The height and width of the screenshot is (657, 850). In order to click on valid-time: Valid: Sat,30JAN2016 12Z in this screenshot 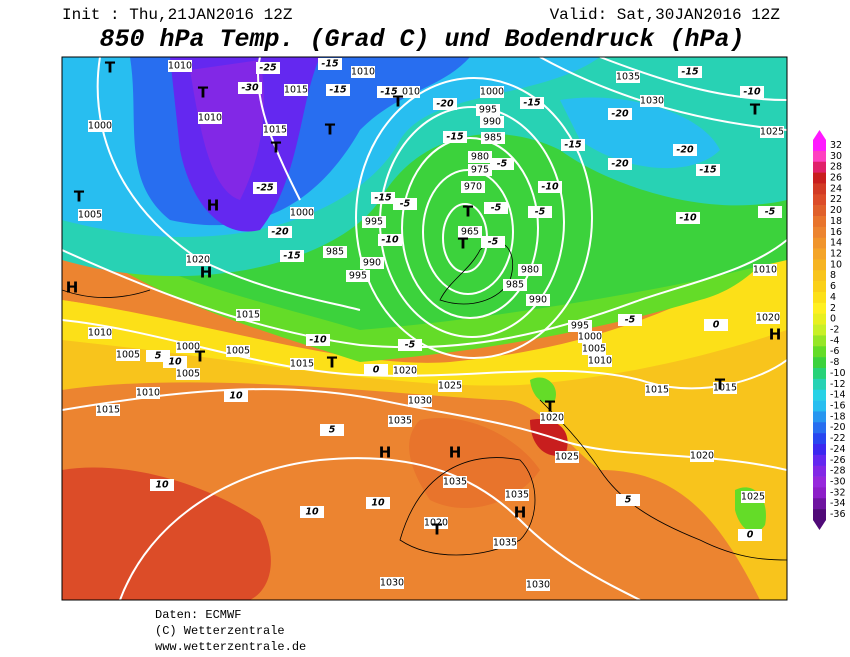, I will do `click(665, 15)`.